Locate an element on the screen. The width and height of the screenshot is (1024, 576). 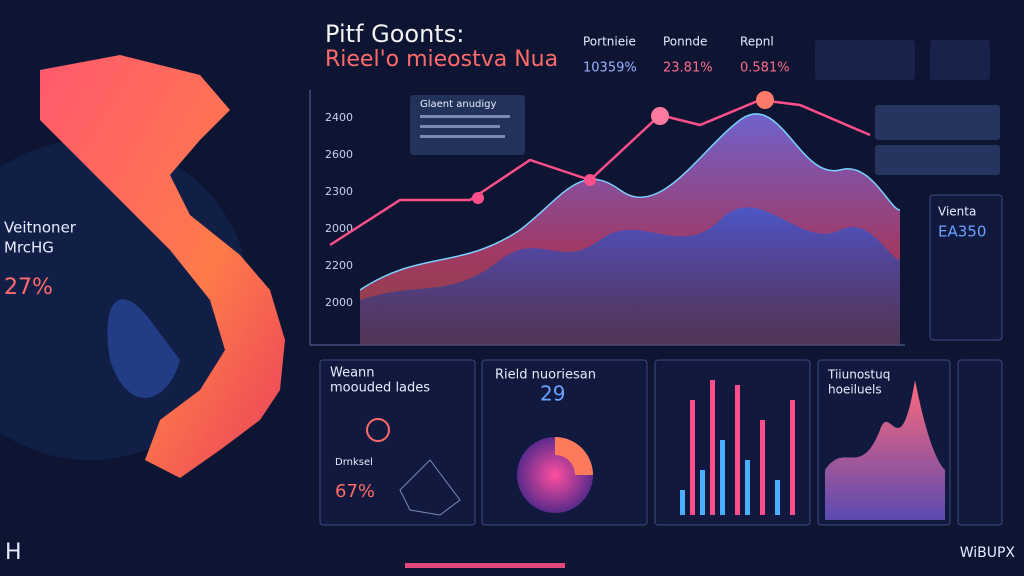
stat-label: Portnieie is located at coordinates (609, 42).